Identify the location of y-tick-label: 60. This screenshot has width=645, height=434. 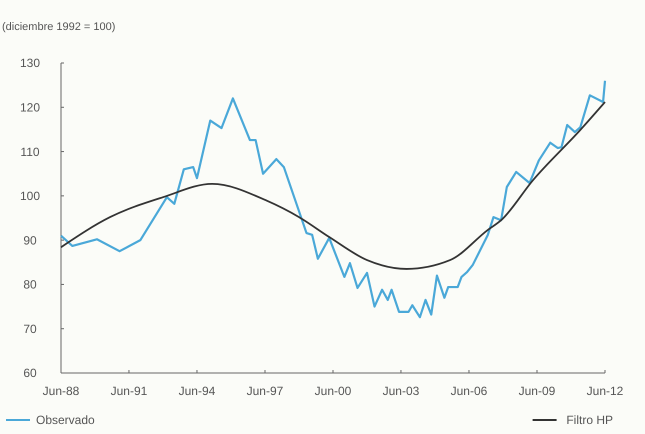
(30, 373).